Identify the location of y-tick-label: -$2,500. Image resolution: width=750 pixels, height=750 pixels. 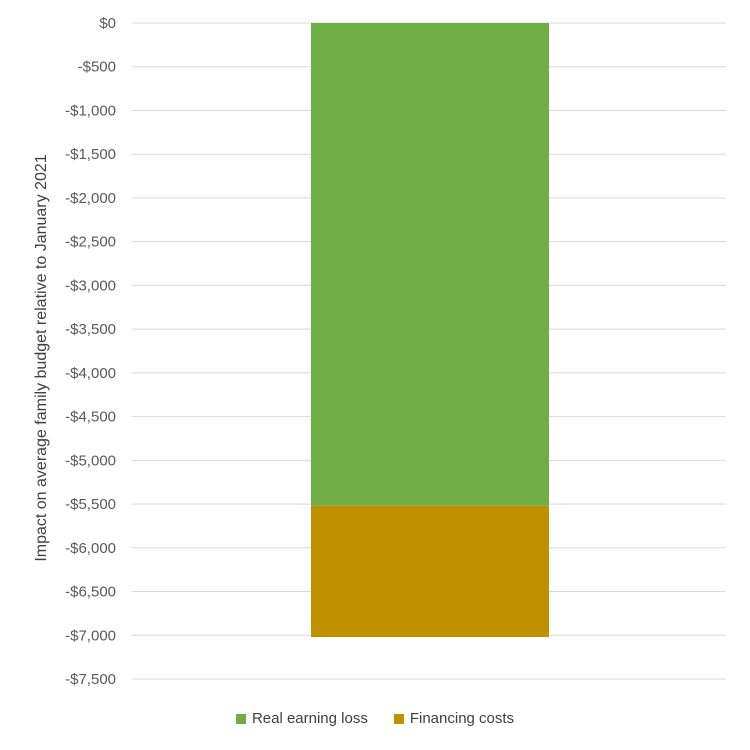
(90, 242).